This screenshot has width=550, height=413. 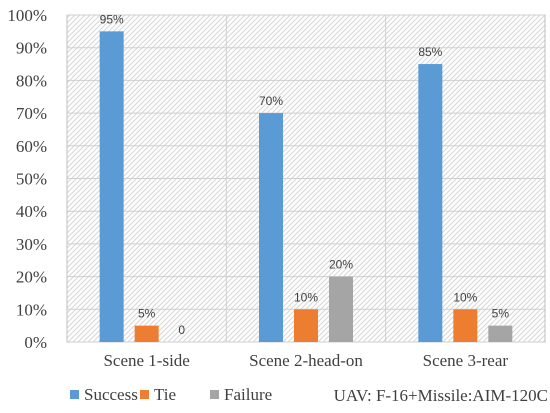 I want to click on y-tick-label: 30%, so click(x=31, y=244).